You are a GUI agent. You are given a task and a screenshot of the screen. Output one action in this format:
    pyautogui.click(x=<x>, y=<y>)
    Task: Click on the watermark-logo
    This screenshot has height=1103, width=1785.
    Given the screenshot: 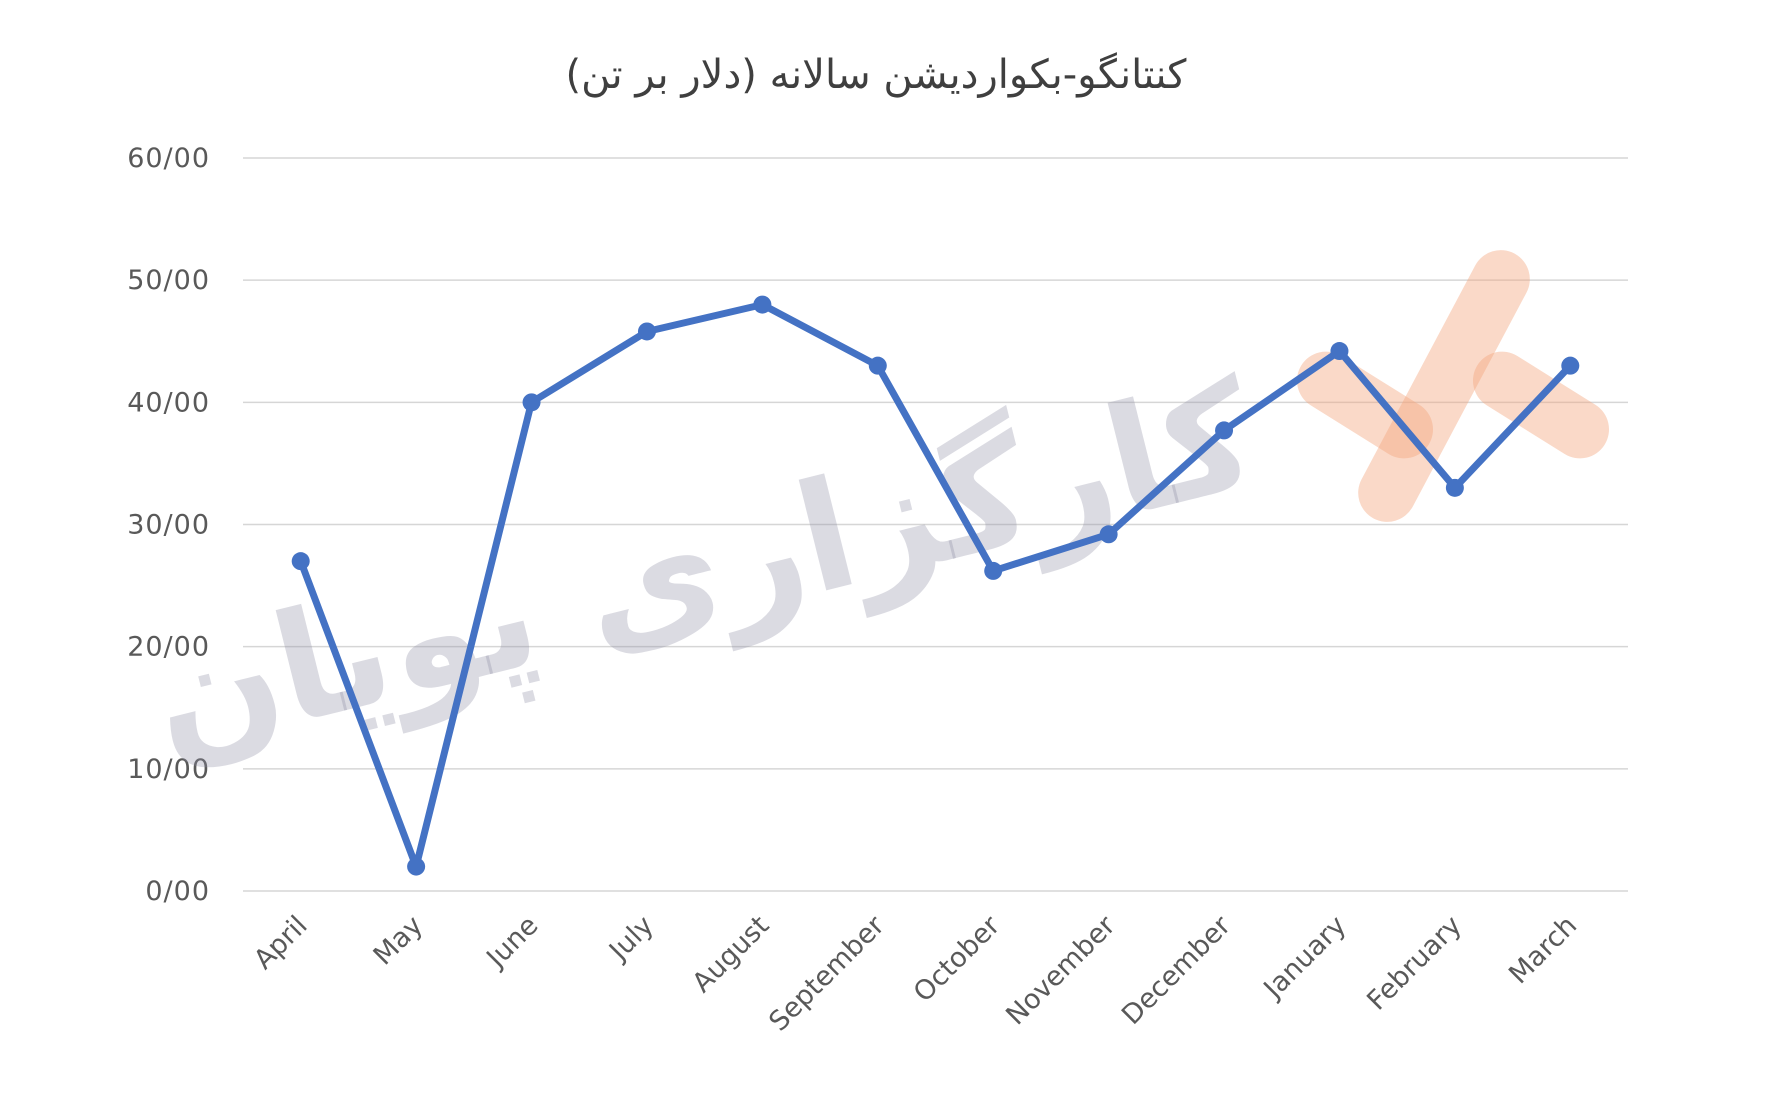 What is the action you would take?
    pyautogui.click(x=1453, y=386)
    